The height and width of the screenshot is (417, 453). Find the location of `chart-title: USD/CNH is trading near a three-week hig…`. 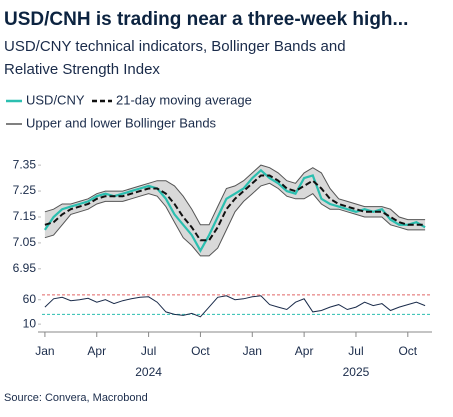

chart-title: USD/CNH is trading near a three-week hig… is located at coordinates (206, 19).